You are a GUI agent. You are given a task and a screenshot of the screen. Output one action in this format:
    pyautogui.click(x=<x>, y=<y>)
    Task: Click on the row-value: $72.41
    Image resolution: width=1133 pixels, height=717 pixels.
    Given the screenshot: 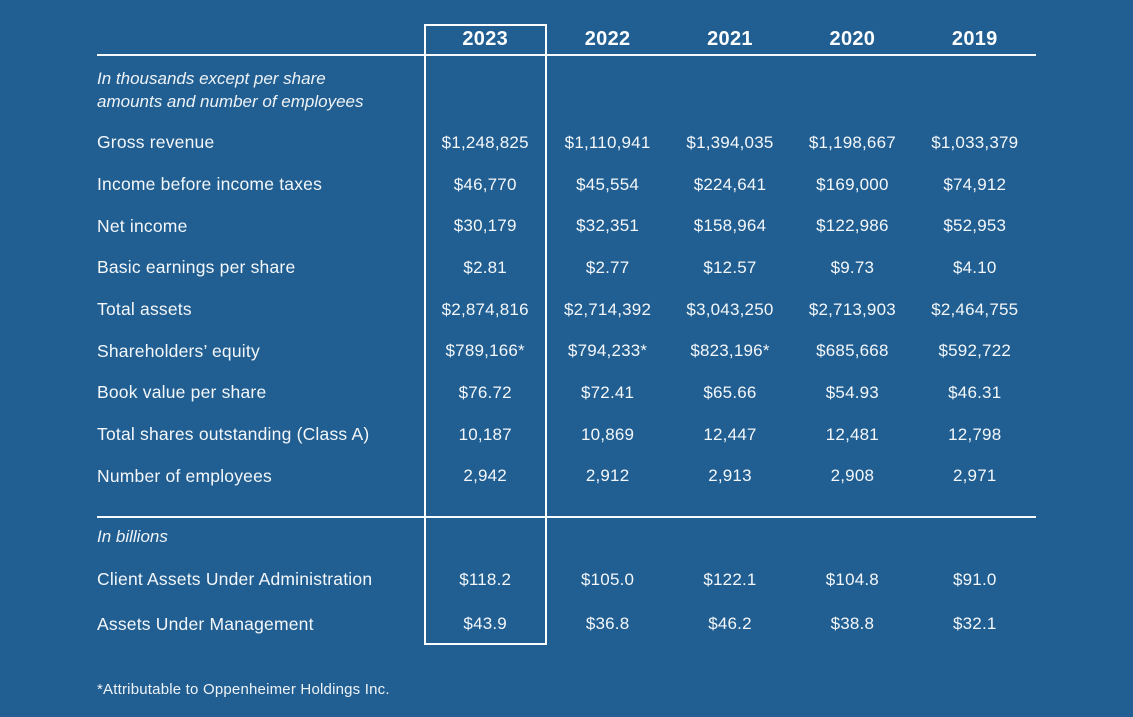 What is the action you would take?
    pyautogui.click(x=607, y=392)
    